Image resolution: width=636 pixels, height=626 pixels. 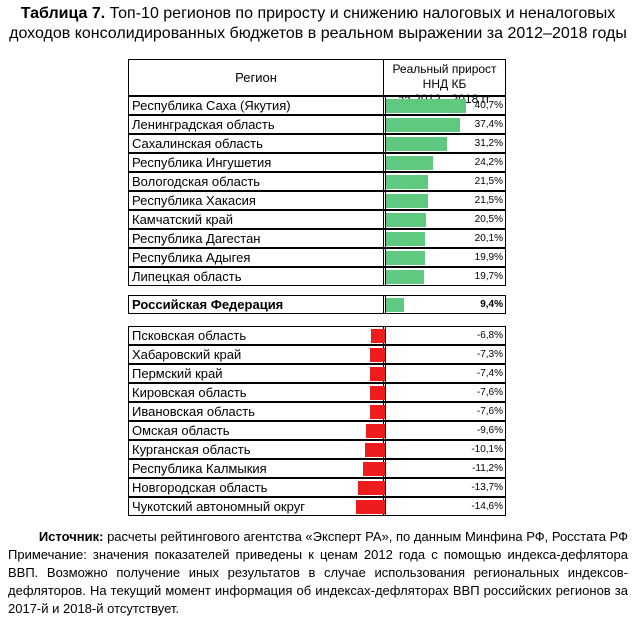 What do you see at coordinates (445, 304) in the screenshot?
I see `bar-cell: 9,4%` at bounding box center [445, 304].